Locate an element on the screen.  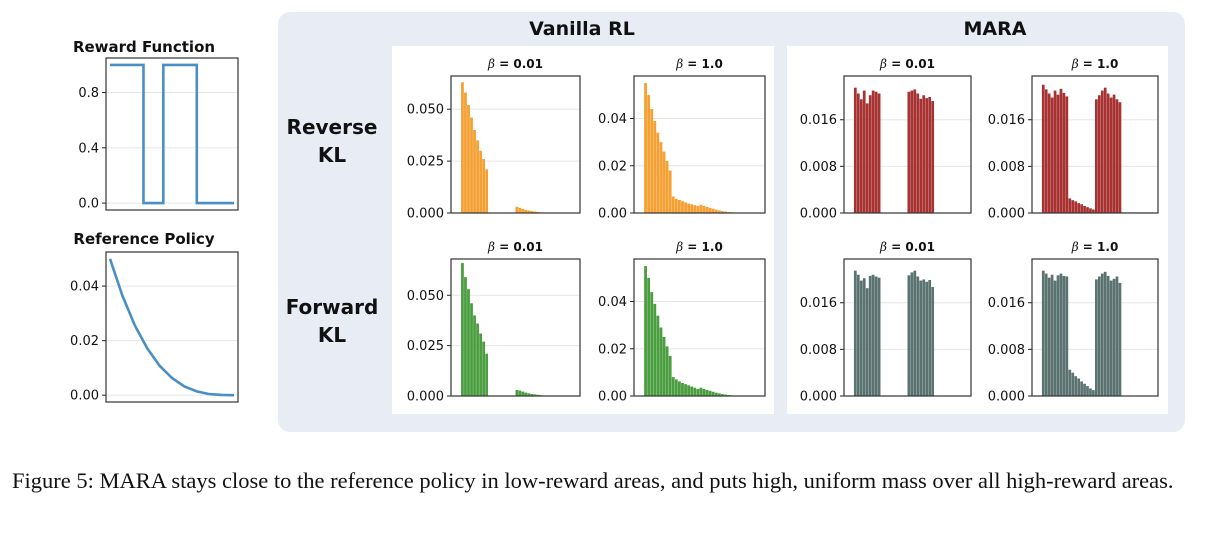
series-line is located at coordinates (172, 134).